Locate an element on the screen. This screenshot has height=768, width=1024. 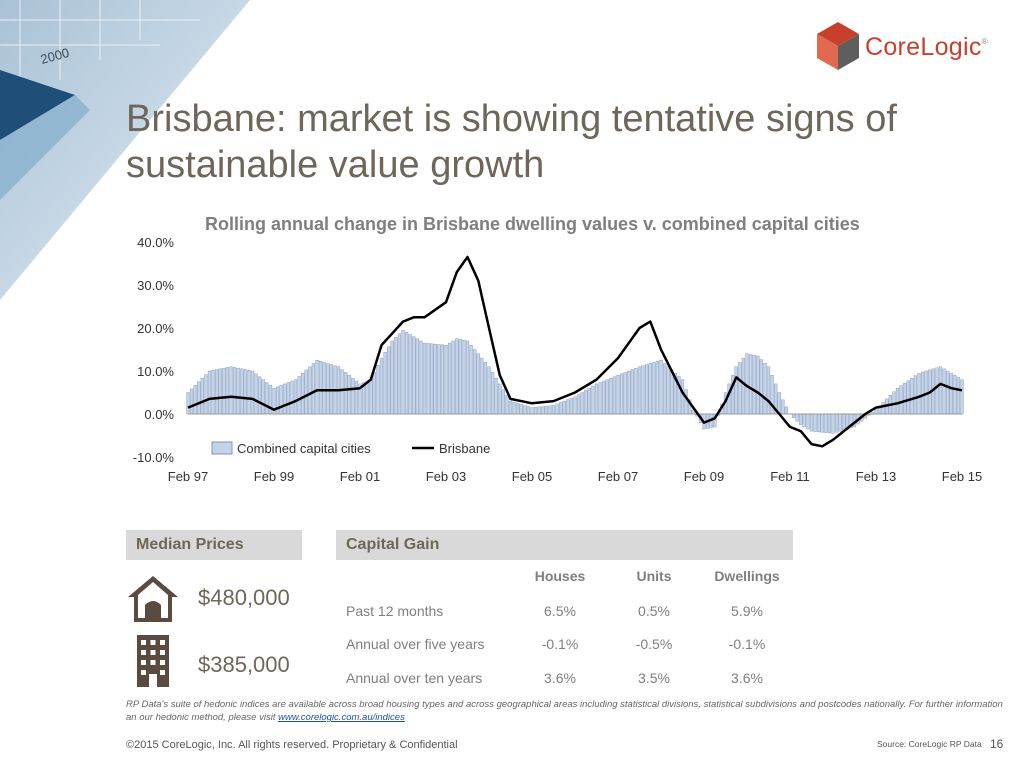
legend-brisbane-label: Brisbane is located at coordinates (464, 448).